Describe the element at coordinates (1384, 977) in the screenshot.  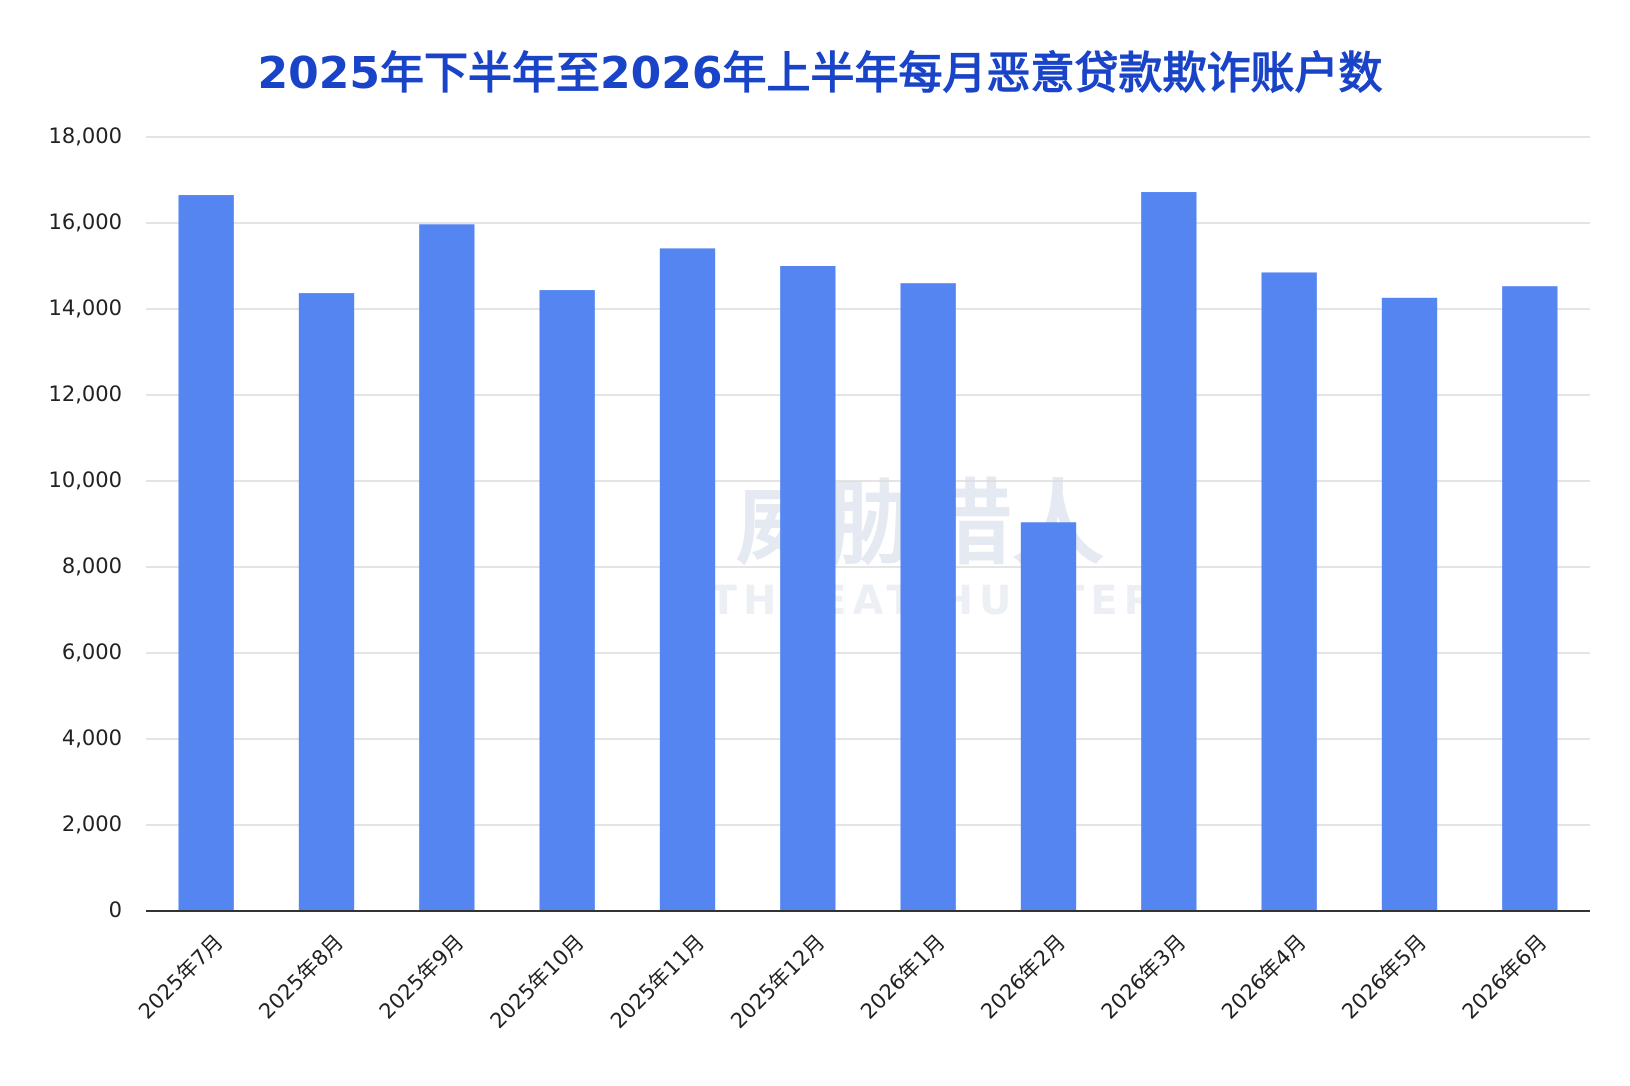
I see `x-tick-label: 2026年5月` at that location.